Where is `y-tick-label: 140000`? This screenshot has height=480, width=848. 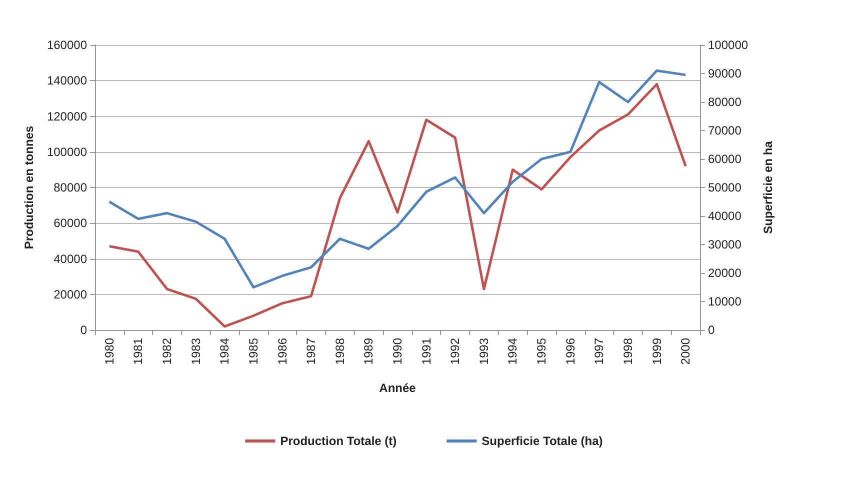
y-tick-label: 140000 is located at coordinates (67, 81).